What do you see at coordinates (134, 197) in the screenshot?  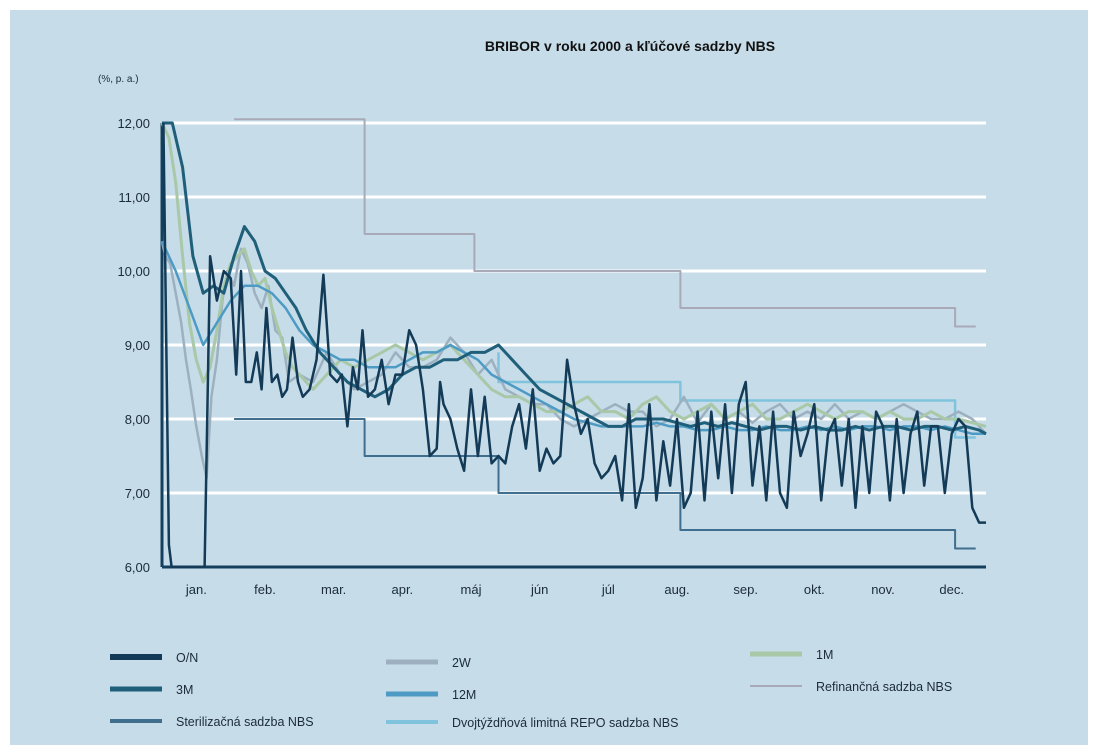 I see `y-tick-label: 11,00` at bounding box center [134, 197].